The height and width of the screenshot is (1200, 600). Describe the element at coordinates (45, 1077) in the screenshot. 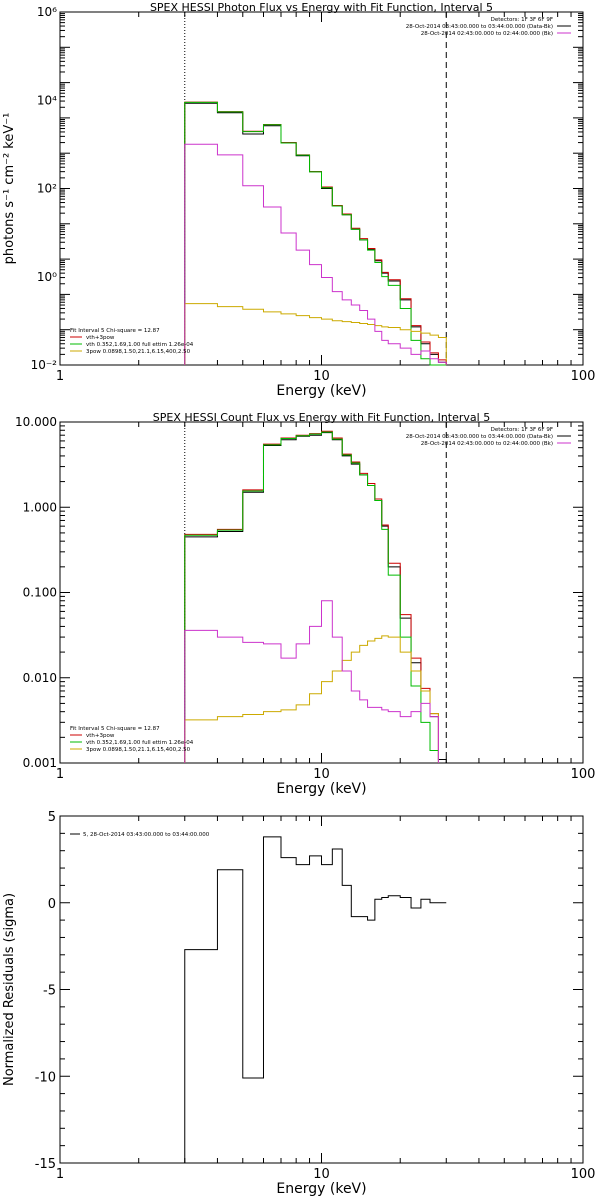

I see `y-tick-label: -10` at that location.